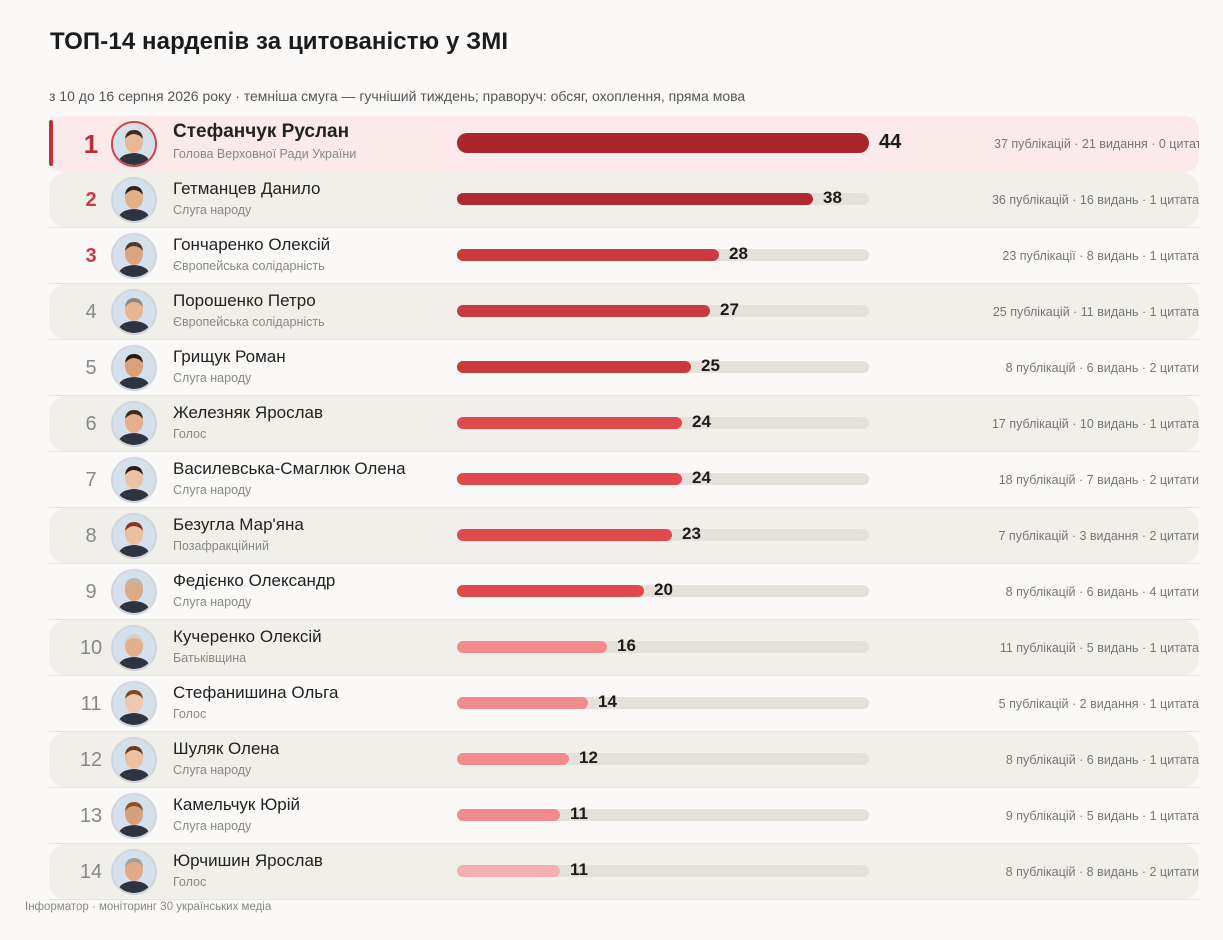 This screenshot has height=940, width=1223. What do you see at coordinates (91, 647) in the screenshot?
I see `rank-number: 10` at bounding box center [91, 647].